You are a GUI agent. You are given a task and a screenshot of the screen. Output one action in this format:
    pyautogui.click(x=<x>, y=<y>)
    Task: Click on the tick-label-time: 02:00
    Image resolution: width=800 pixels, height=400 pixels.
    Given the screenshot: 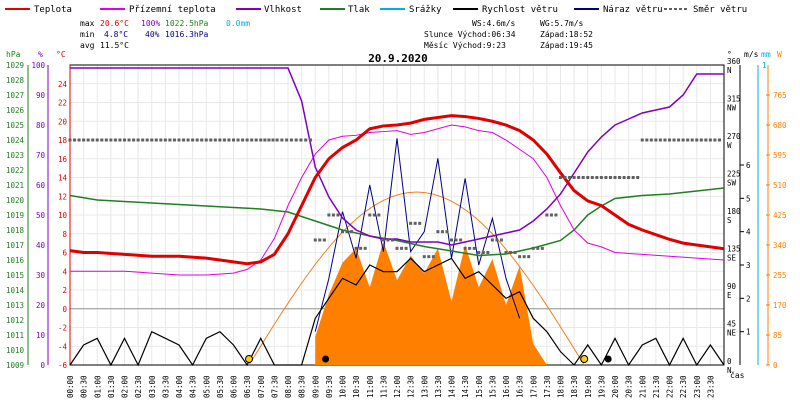 What is the action you would take?
    pyautogui.click(x=125, y=386)
    